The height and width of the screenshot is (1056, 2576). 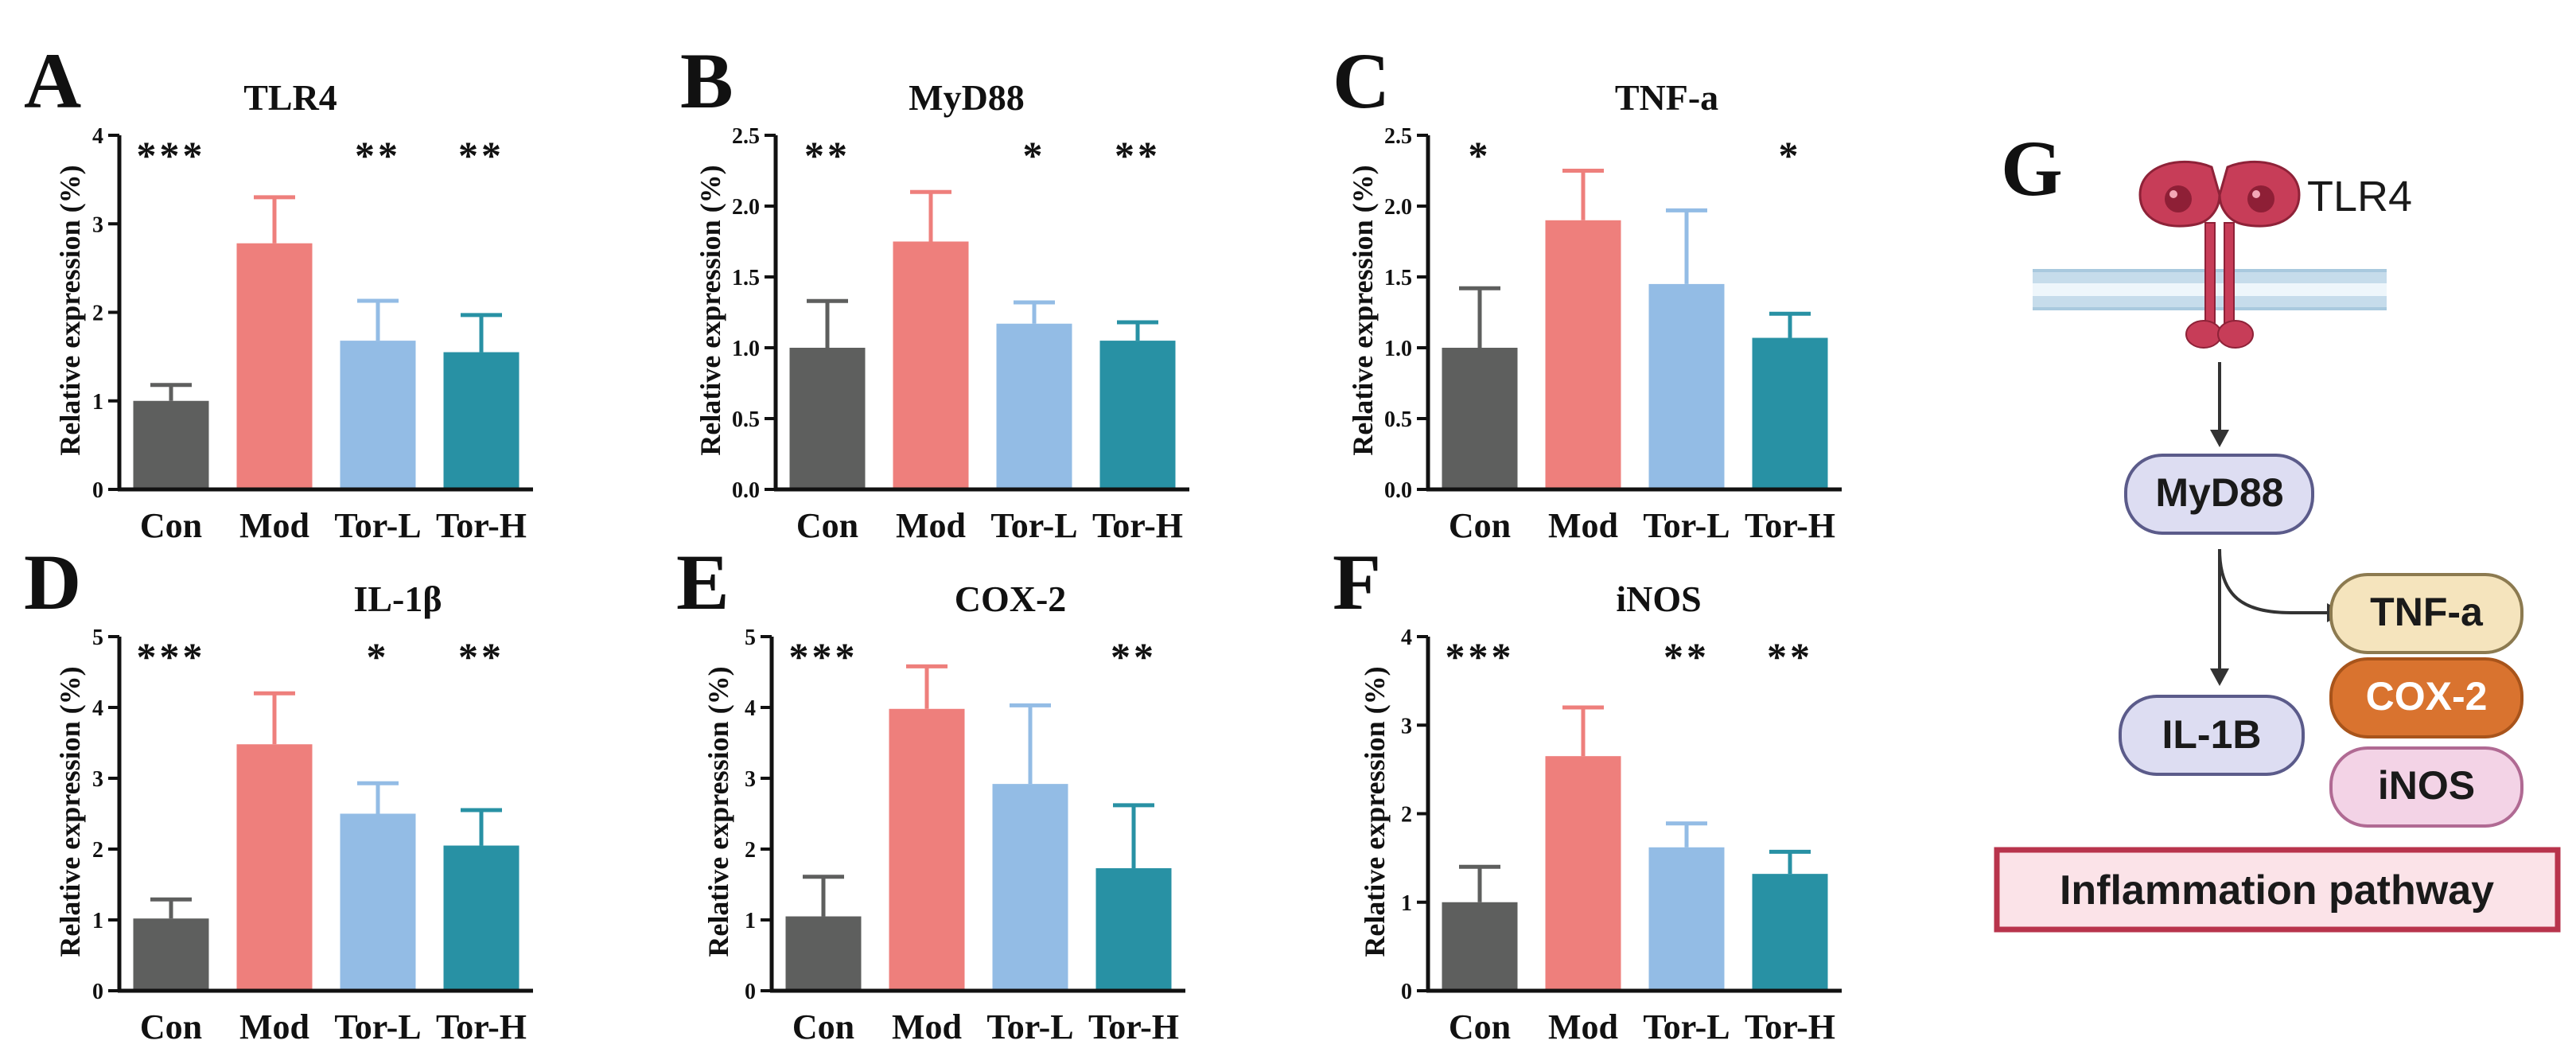 I want to click on tlr4-label: TLR4, so click(x=2360, y=196).